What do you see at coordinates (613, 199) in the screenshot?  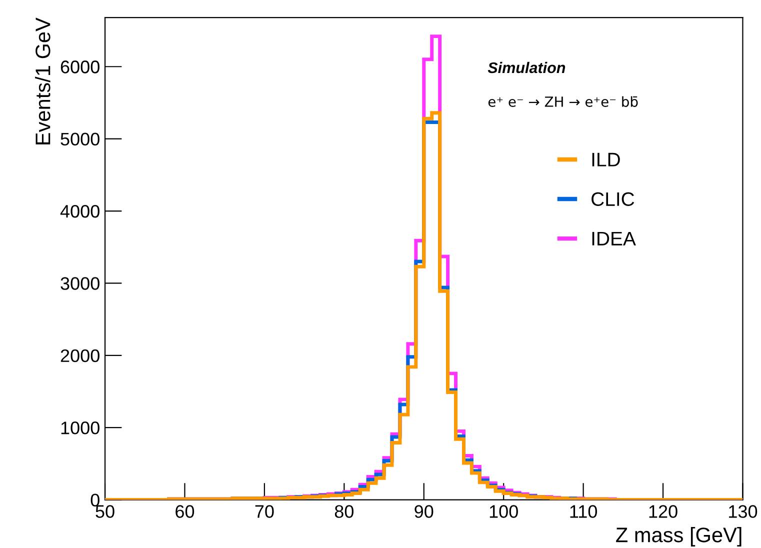 I see `legend-label: CLIC` at bounding box center [613, 199].